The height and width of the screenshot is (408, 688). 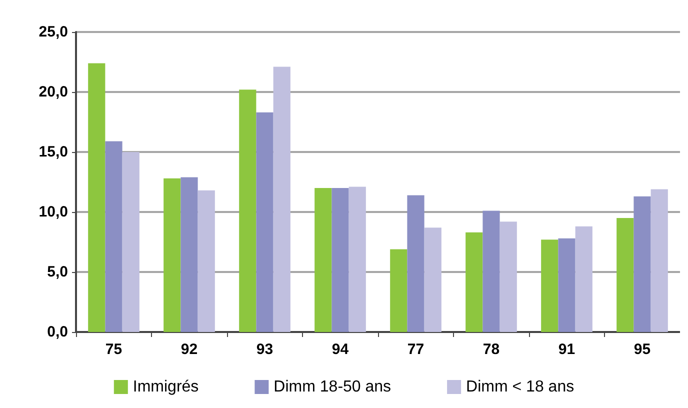 What do you see at coordinates (415, 349) in the screenshot?
I see `x-tick-label: 77` at bounding box center [415, 349].